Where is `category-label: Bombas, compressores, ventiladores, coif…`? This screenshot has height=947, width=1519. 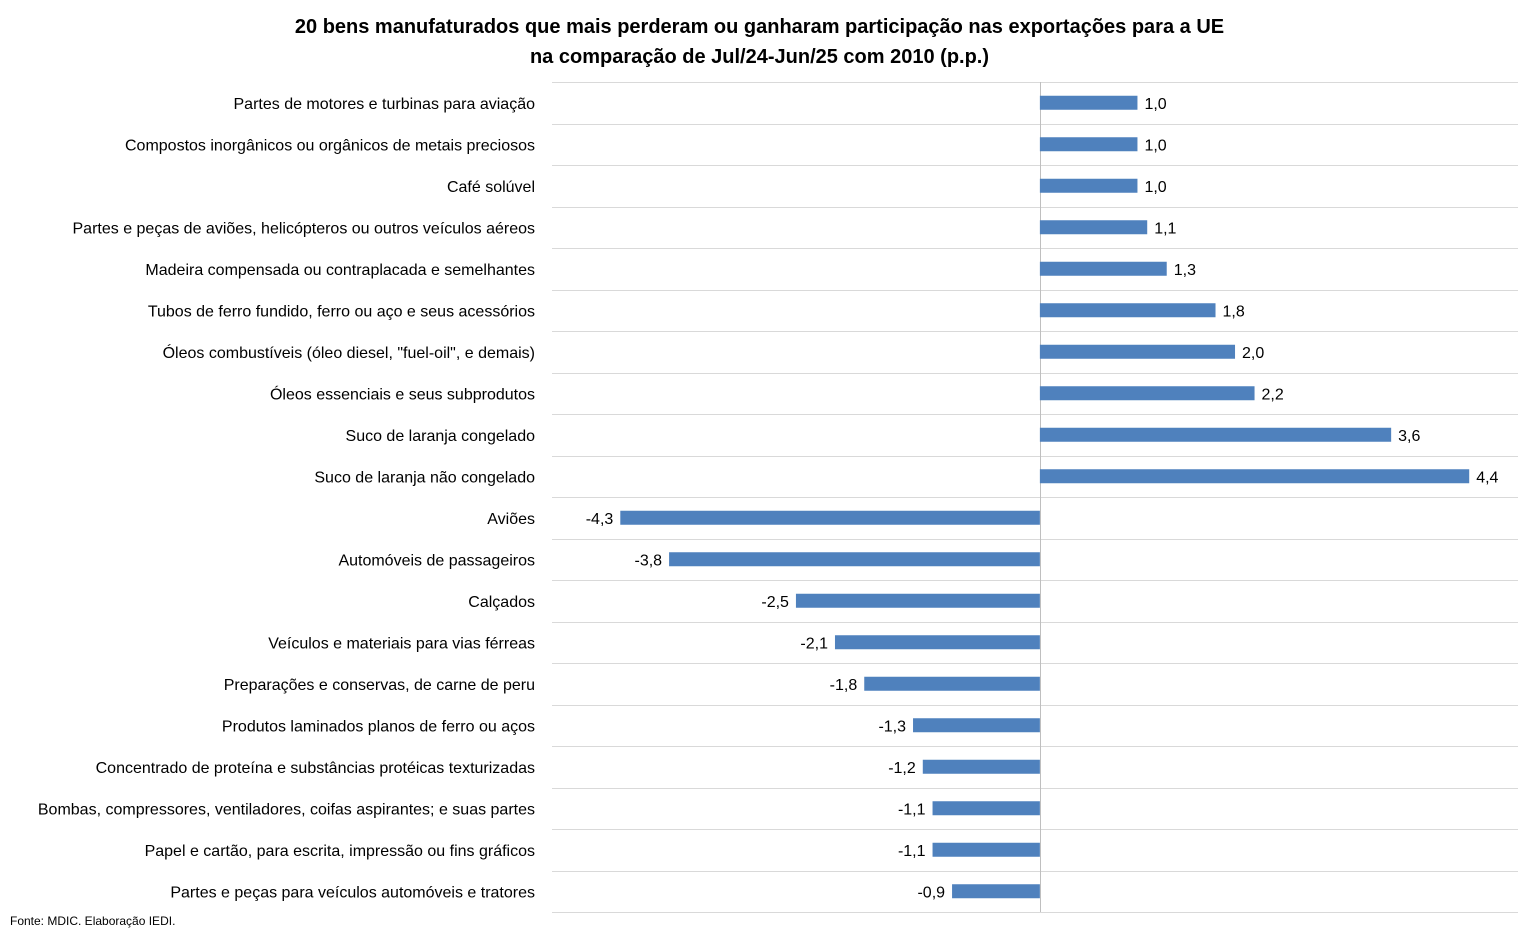
category-label: Bombas, compressores, ventiladores, coif… is located at coordinates (286, 809).